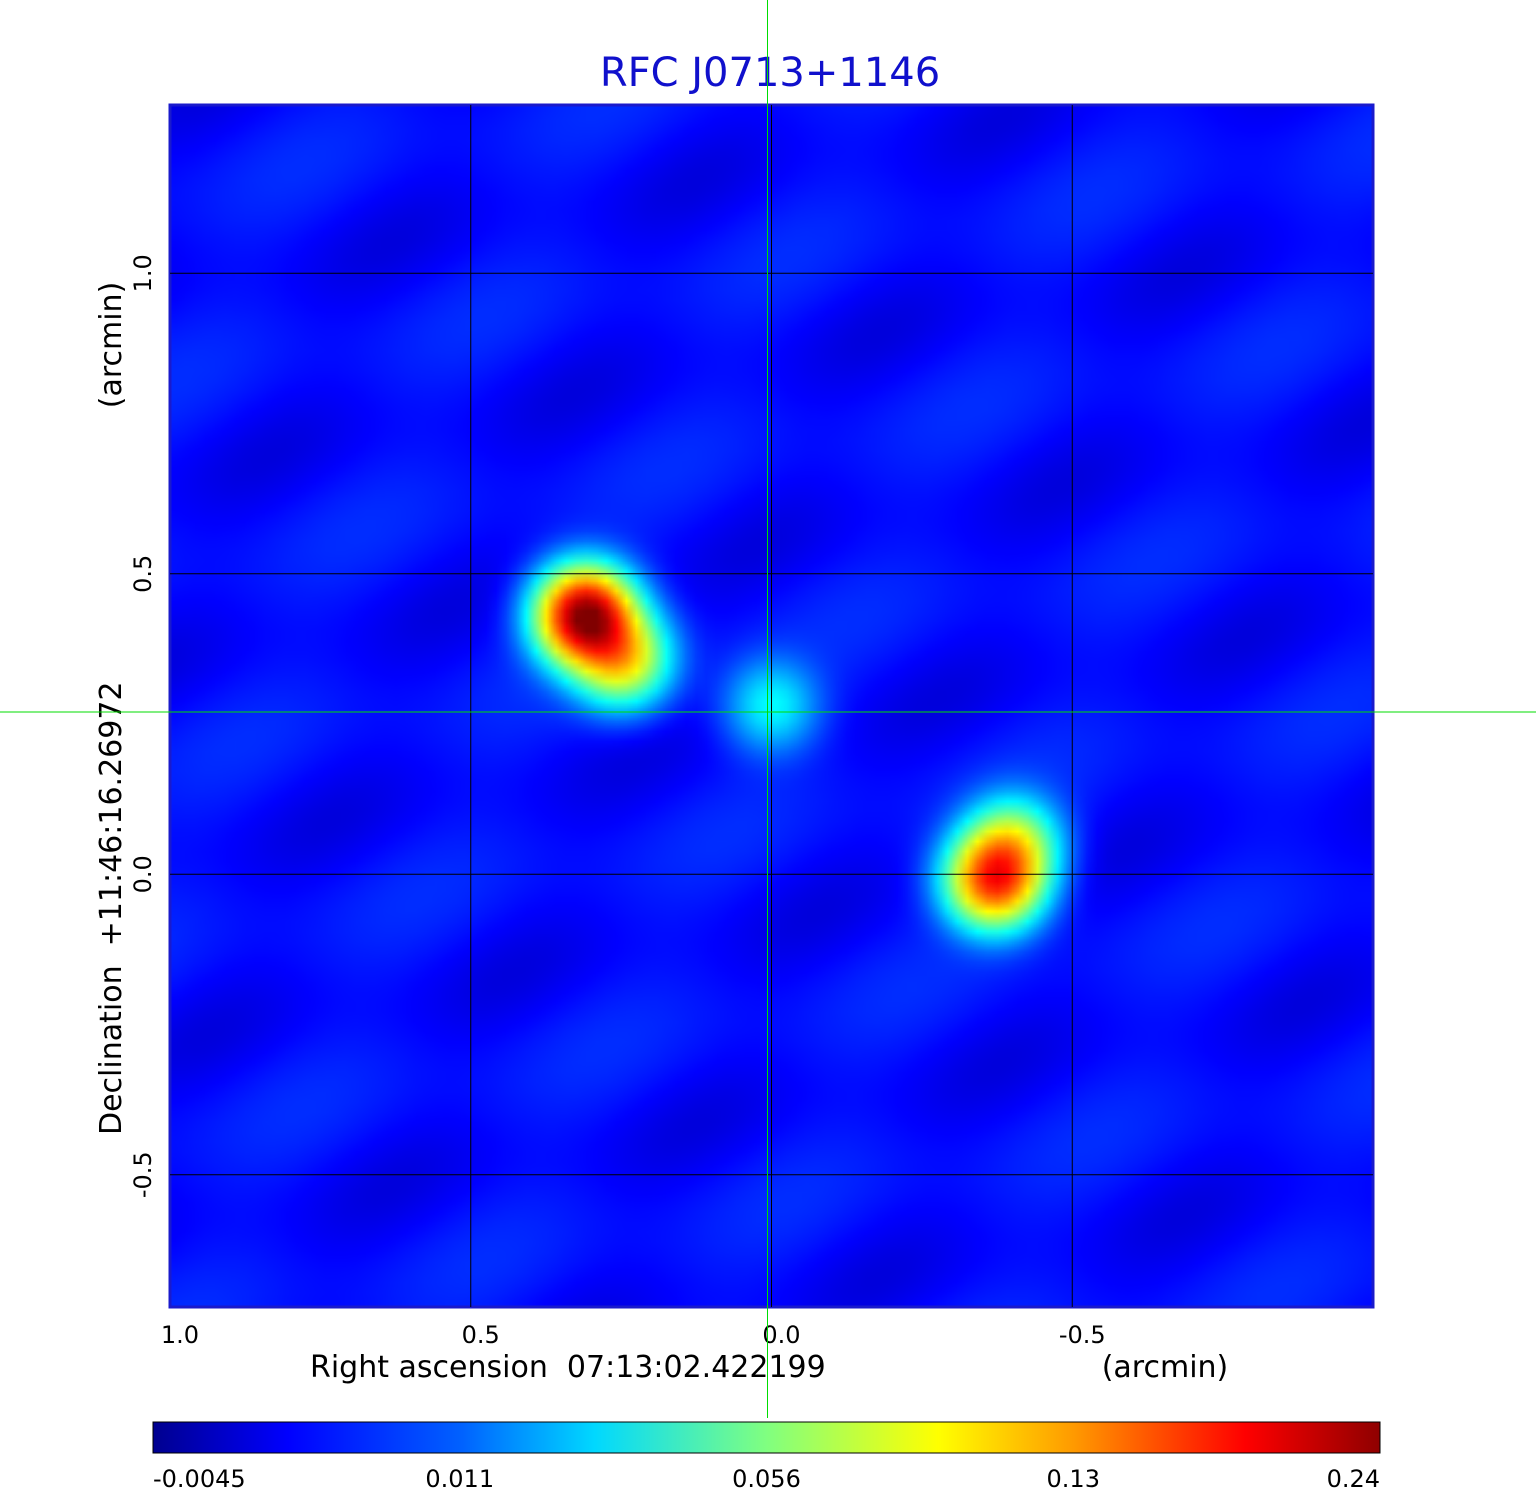  What do you see at coordinates (143, 874) in the screenshot?
I see `y-tick-label: 0.0` at bounding box center [143, 874].